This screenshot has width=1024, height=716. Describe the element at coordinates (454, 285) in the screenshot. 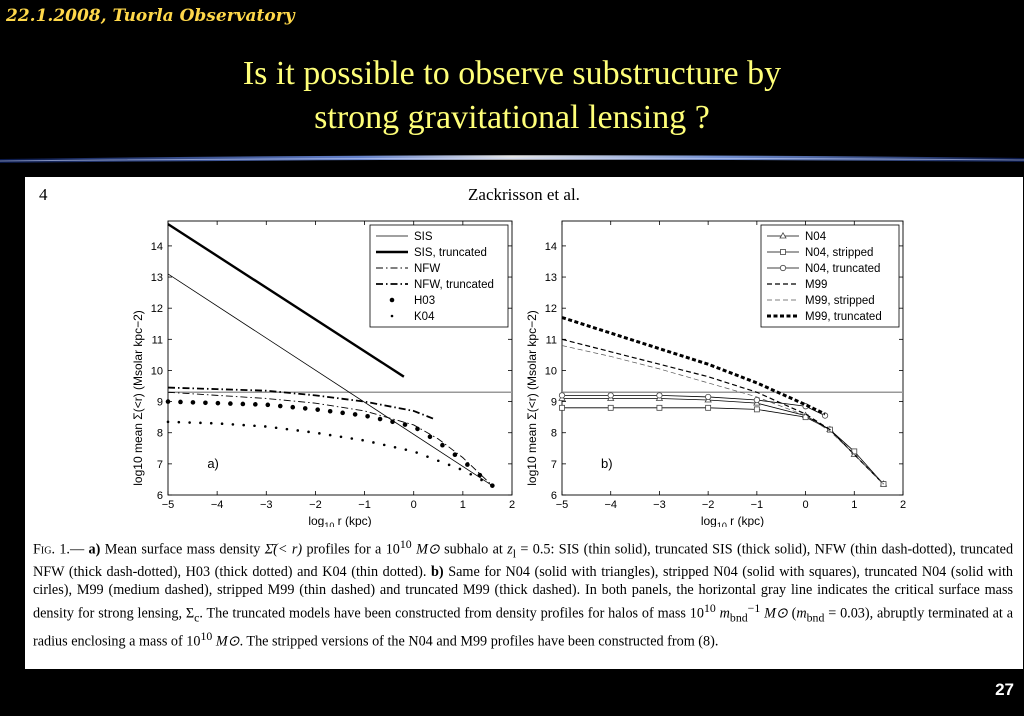

I see `legend-label: NFW, truncated` at that location.